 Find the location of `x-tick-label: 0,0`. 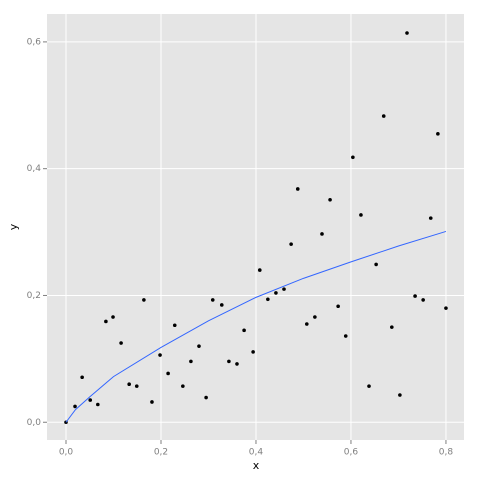

x-tick-label: 0,0 is located at coordinates (66, 453).